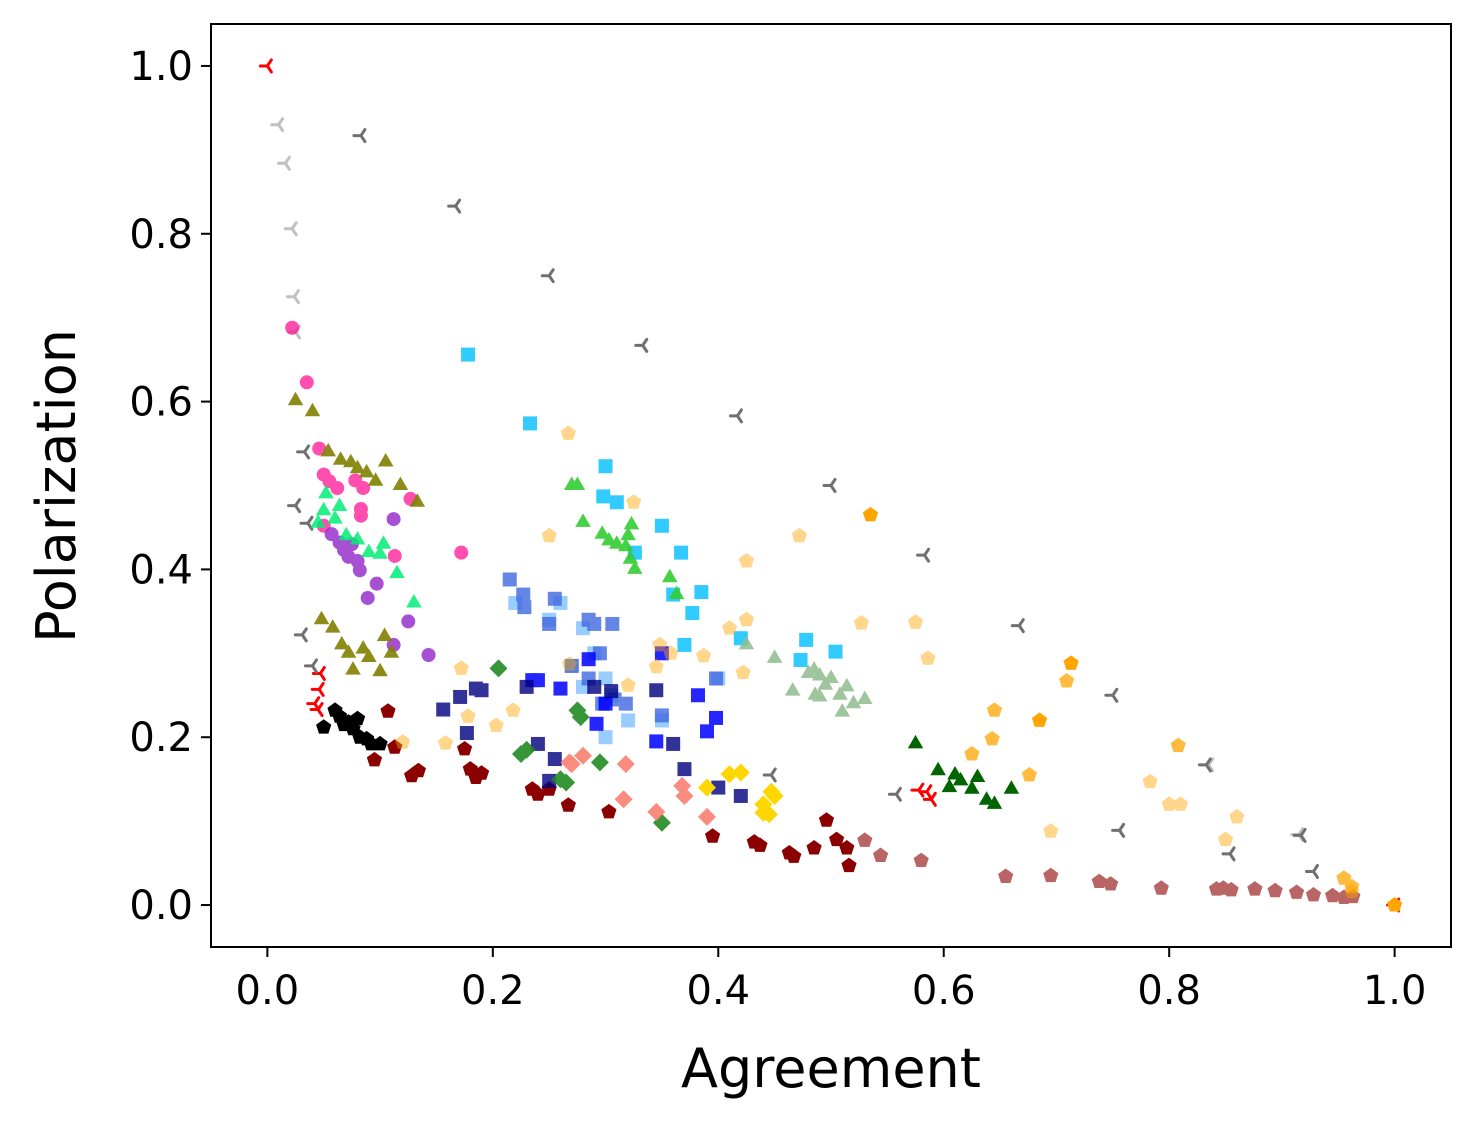 The width and height of the screenshot is (1476, 1126). What do you see at coordinates (161, 235) in the screenshot?
I see `y-tick-label: 0.8` at bounding box center [161, 235].